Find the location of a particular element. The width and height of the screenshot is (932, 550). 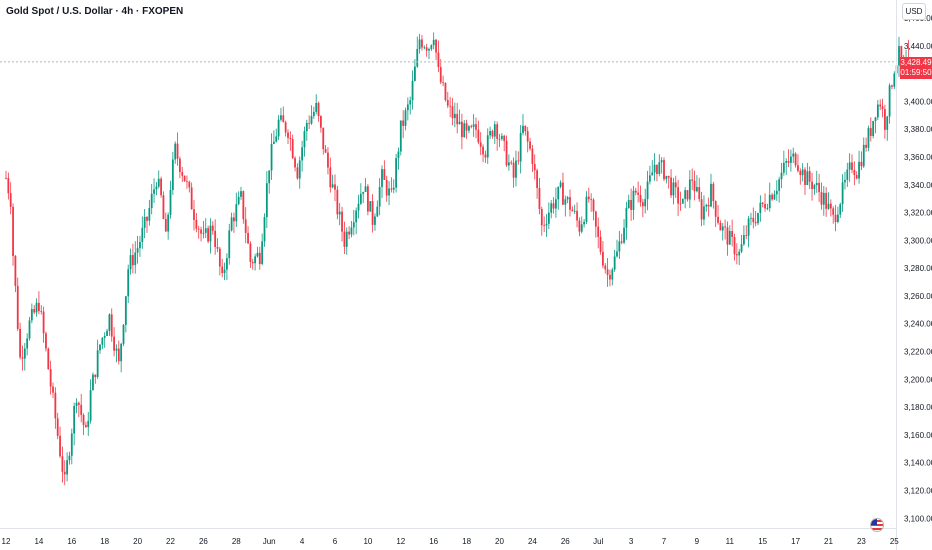

price-tick-label: 3,260.00 is located at coordinates (918, 296).